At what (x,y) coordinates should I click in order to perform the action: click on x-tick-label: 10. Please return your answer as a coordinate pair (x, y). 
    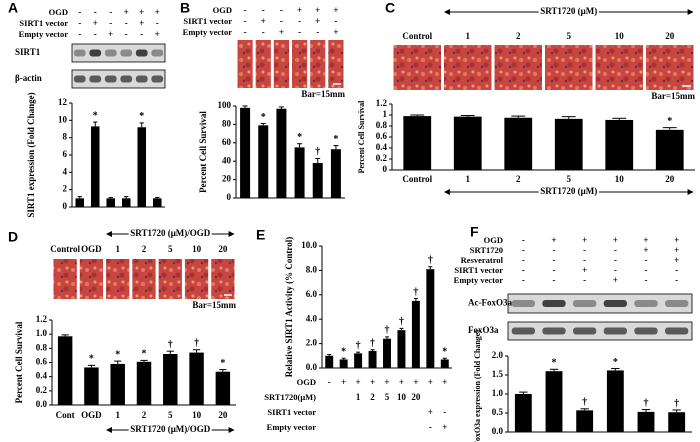
    Looking at the image, I should click on (197, 415).